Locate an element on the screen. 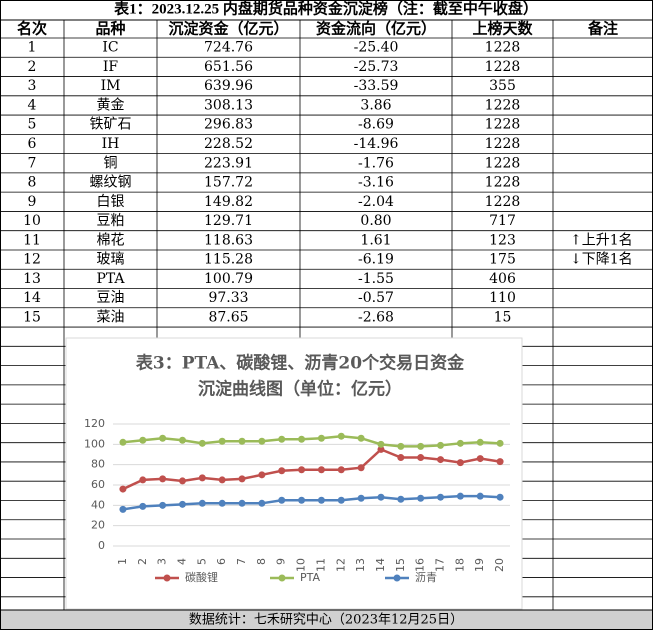 Image resolution: width=653 pixels, height=634 pixels. table-cell: 9 is located at coordinates (32, 202).